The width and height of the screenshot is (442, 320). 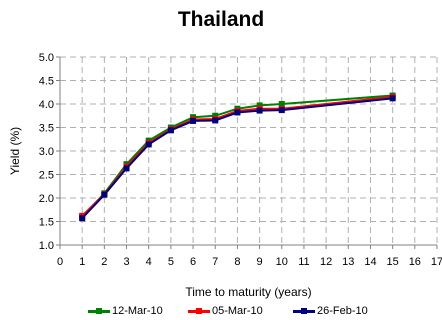 What do you see at coordinates (436, 262) in the screenshot?
I see `x-tick-label: 17` at bounding box center [436, 262].